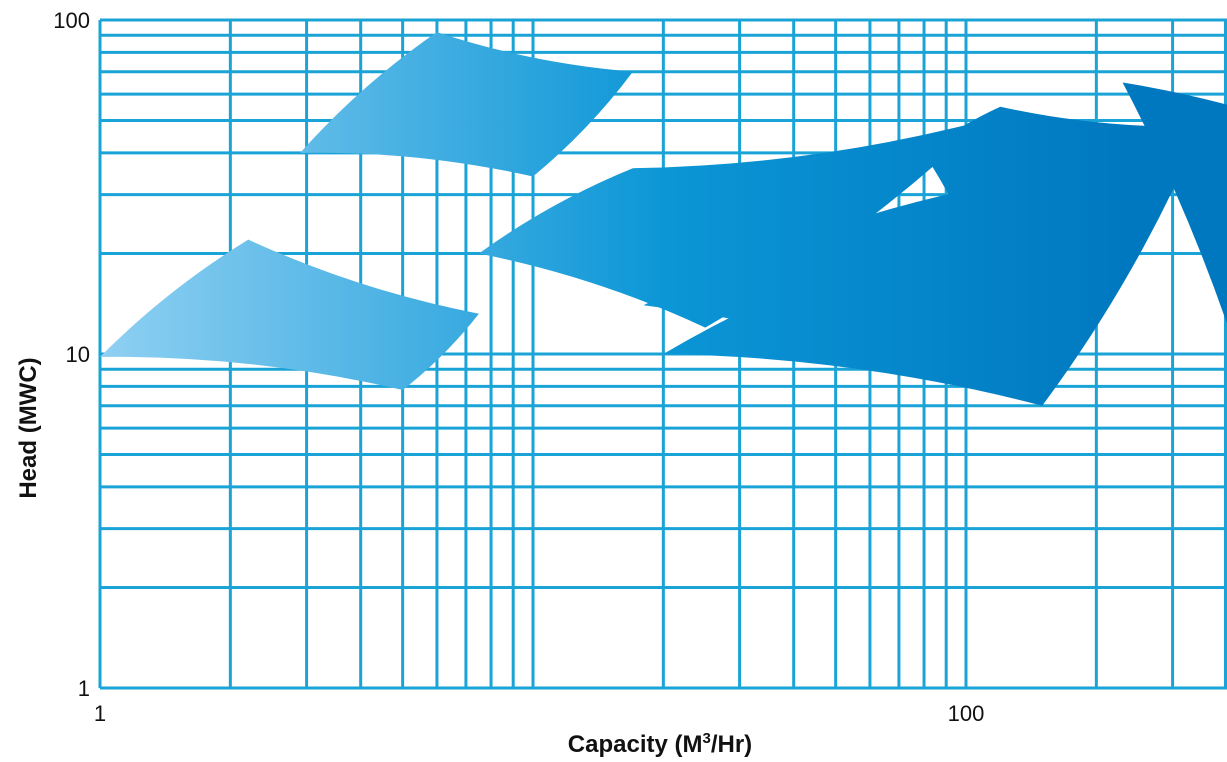  I want to click on x-axis-title: Capacity (M3/Hr), so click(660, 744).